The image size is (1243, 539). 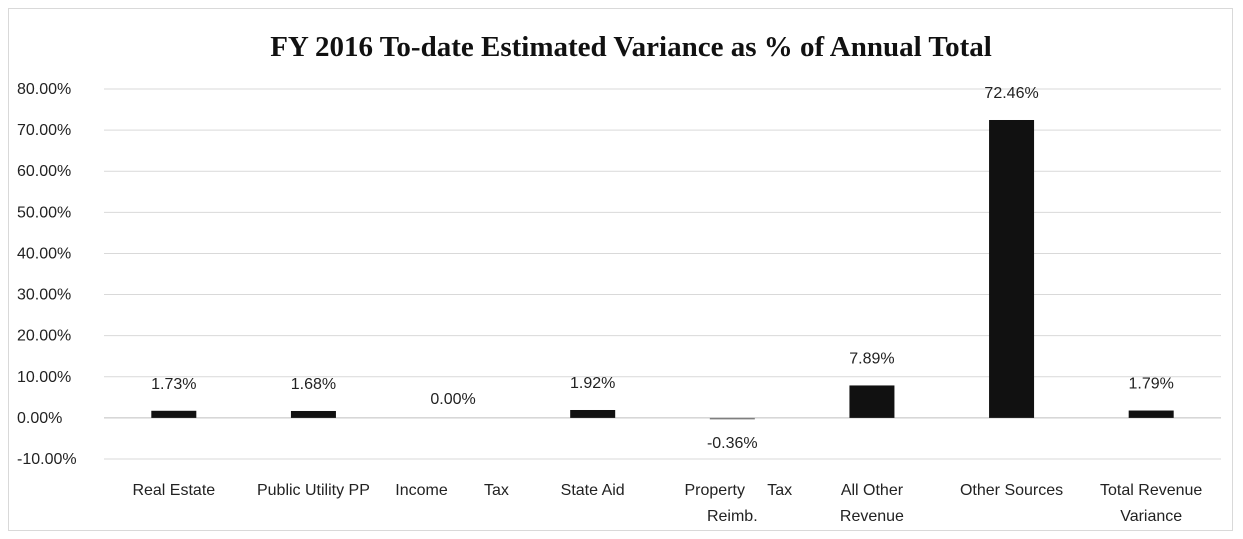 I want to click on y-tick-label: 30.00%, so click(x=44, y=295).